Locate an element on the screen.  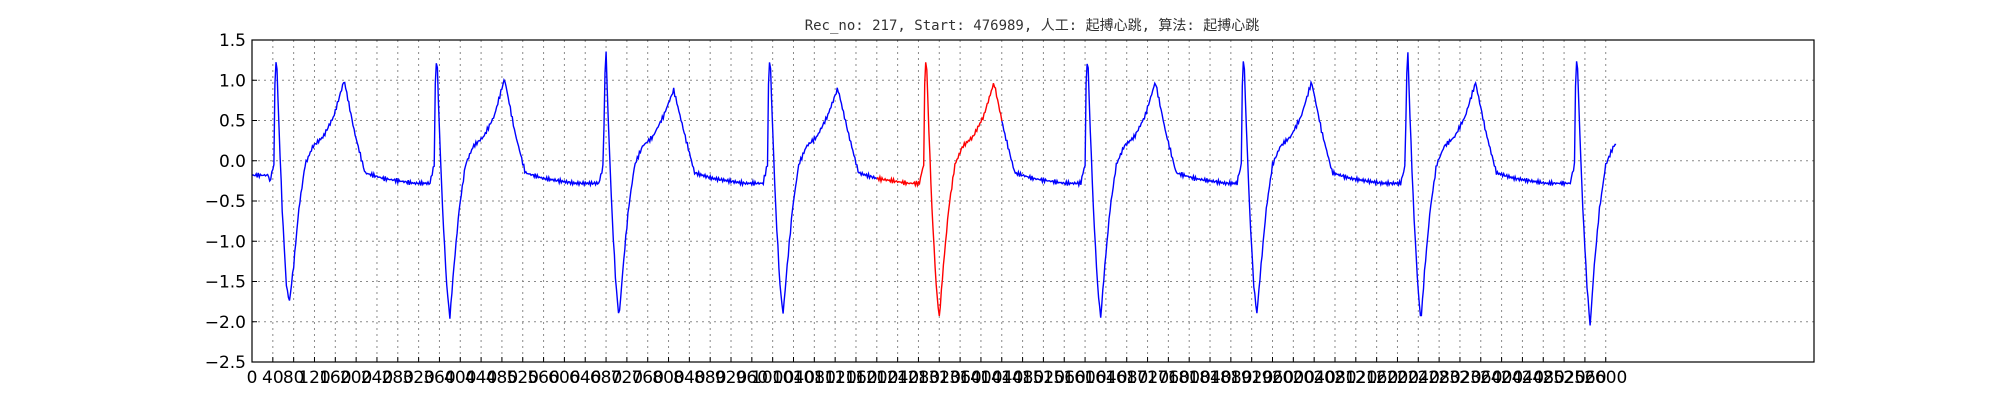
x-tick-label: 1400 is located at coordinates (980, 378).